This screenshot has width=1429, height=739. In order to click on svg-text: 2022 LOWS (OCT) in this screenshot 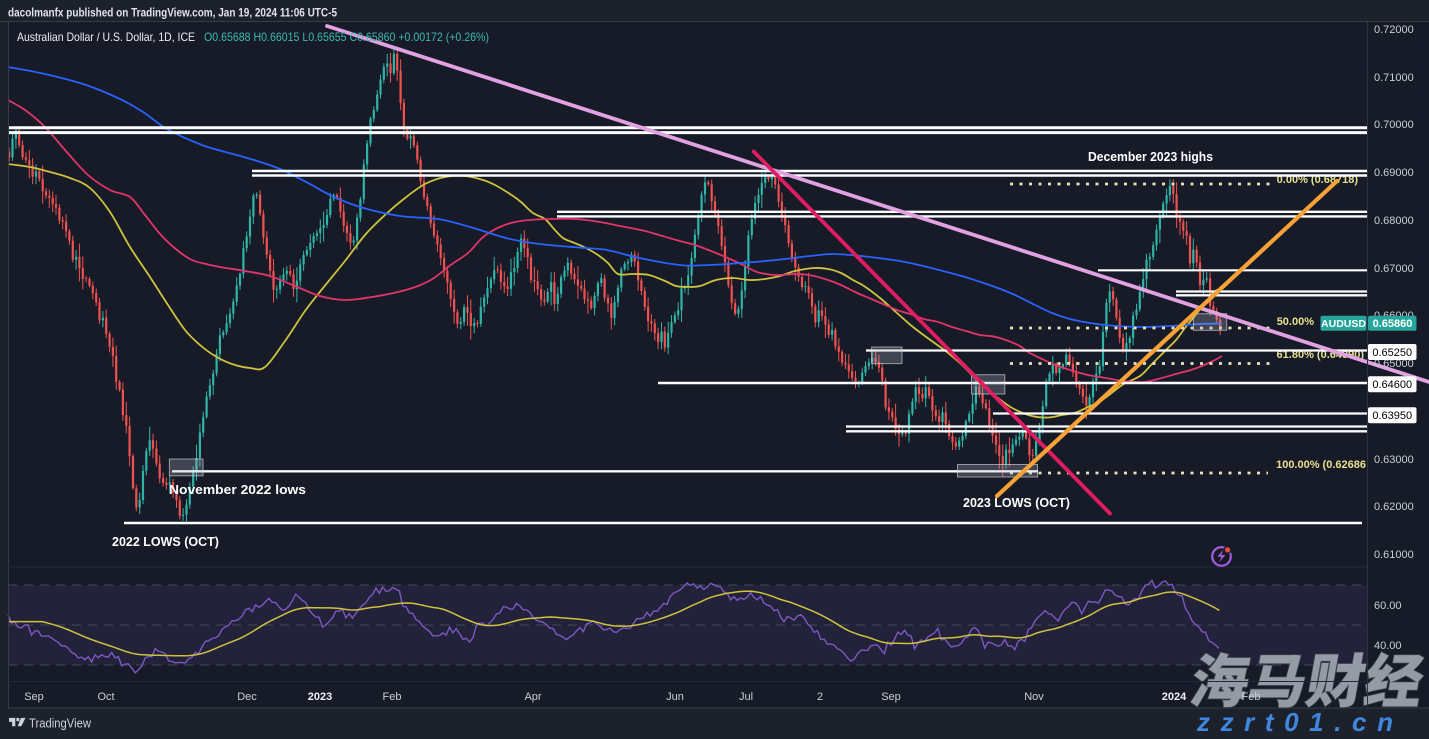, I will do `click(165, 542)`.